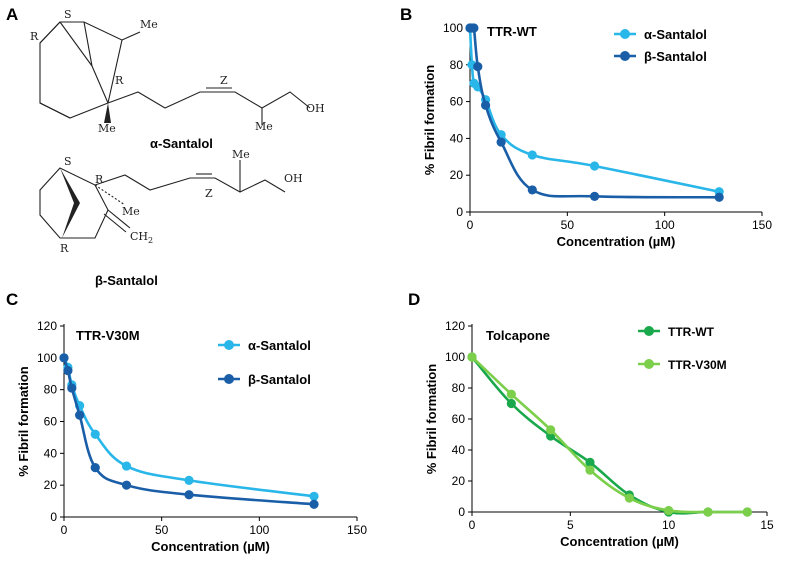 The height and width of the screenshot is (566, 796). Describe the element at coordinates (68, 161) in the screenshot. I see `beta-atom-s: S` at that location.